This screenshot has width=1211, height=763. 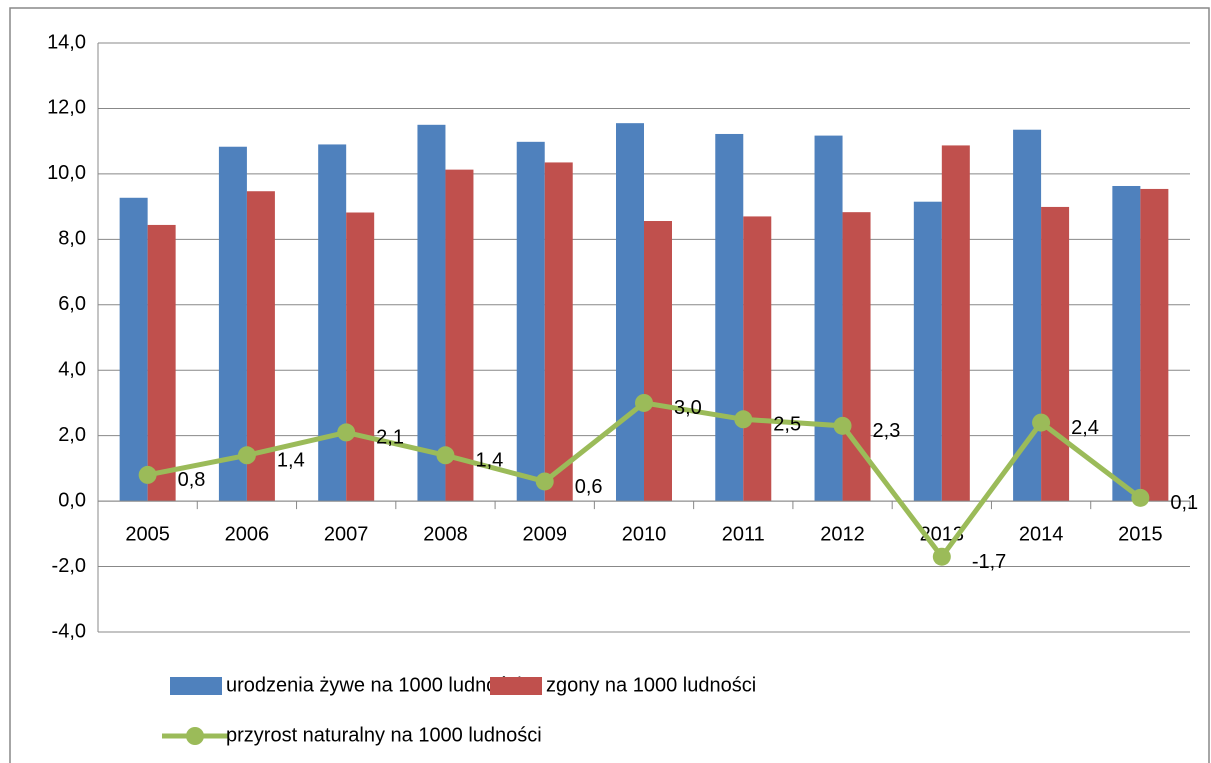 I want to click on y-tick-label: 10,0, so click(x=66, y=173).